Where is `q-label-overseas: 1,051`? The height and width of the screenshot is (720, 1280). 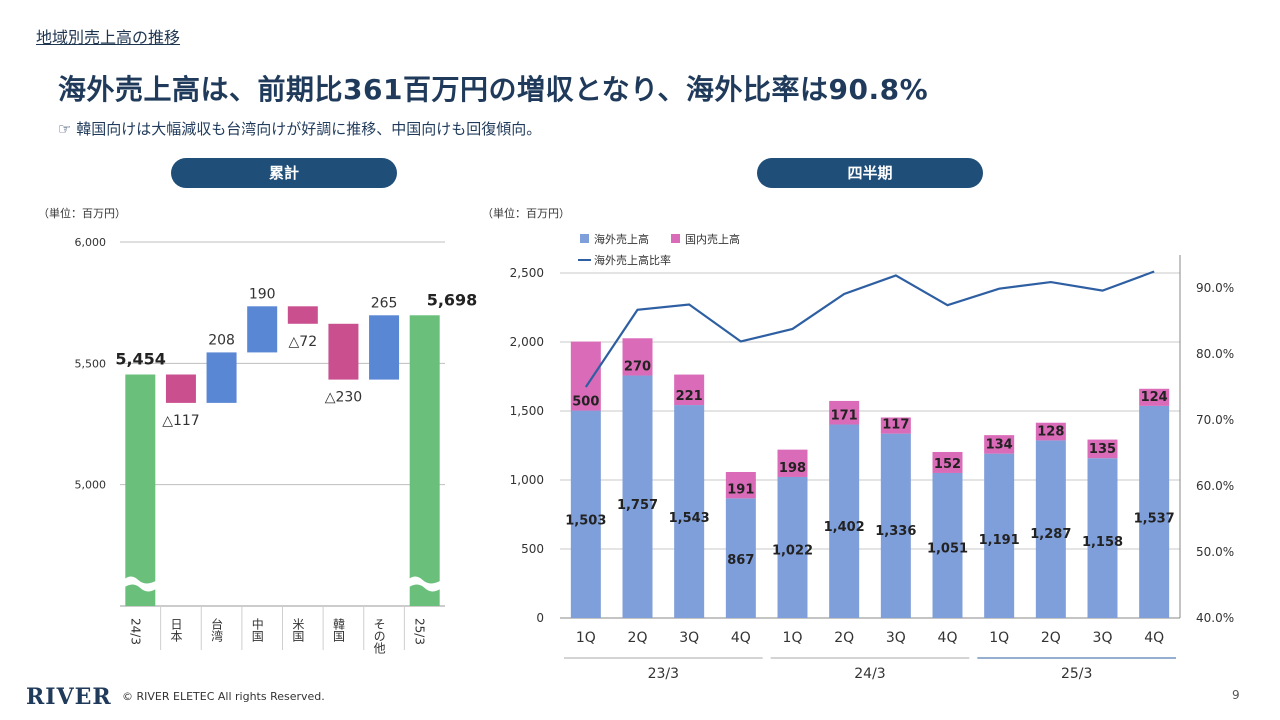
q-label-overseas: 1,051 is located at coordinates (947, 549).